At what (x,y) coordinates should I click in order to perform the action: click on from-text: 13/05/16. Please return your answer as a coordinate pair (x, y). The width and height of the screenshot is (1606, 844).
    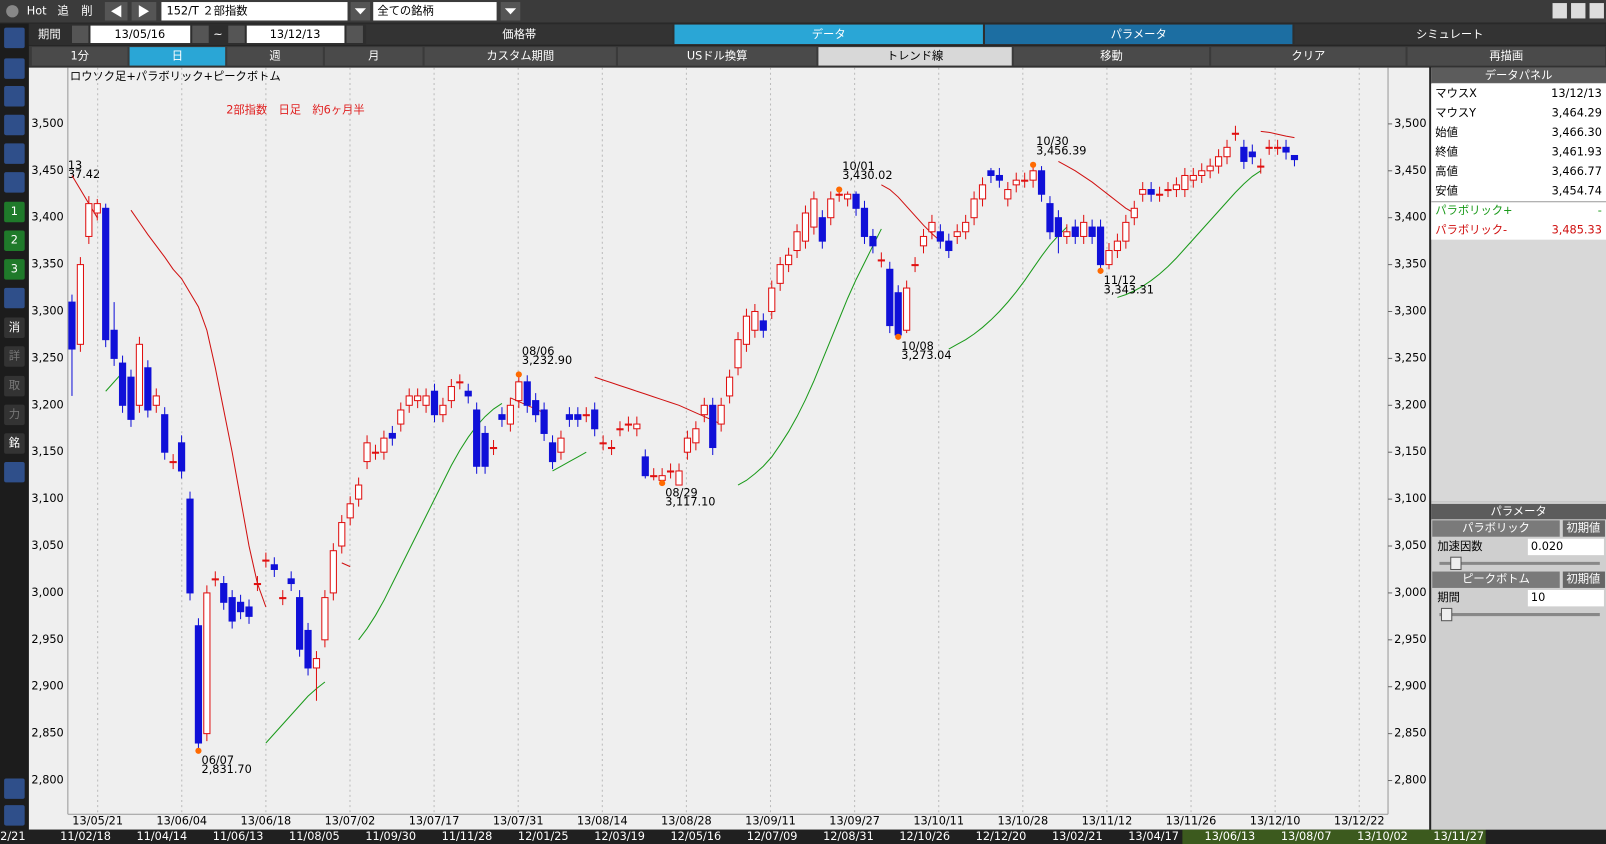
    Looking at the image, I should click on (139, 34).